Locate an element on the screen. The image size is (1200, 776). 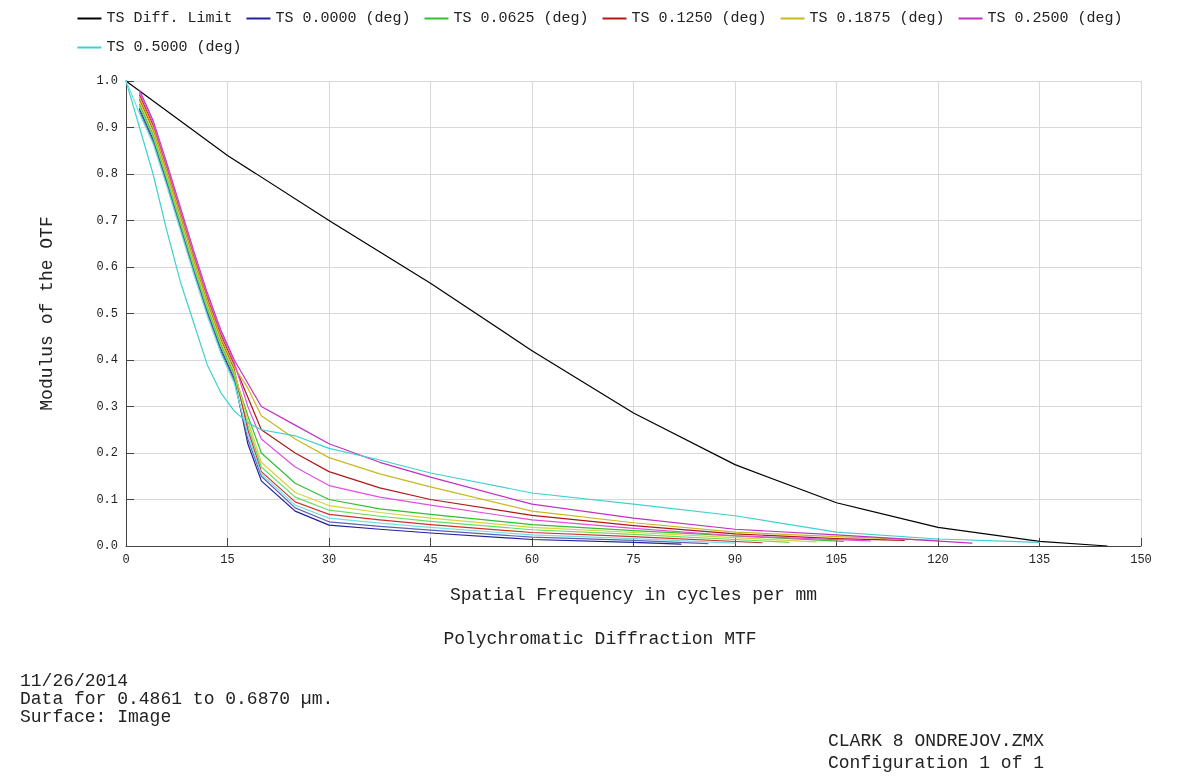
x-tick-label: 90 is located at coordinates (735, 560).